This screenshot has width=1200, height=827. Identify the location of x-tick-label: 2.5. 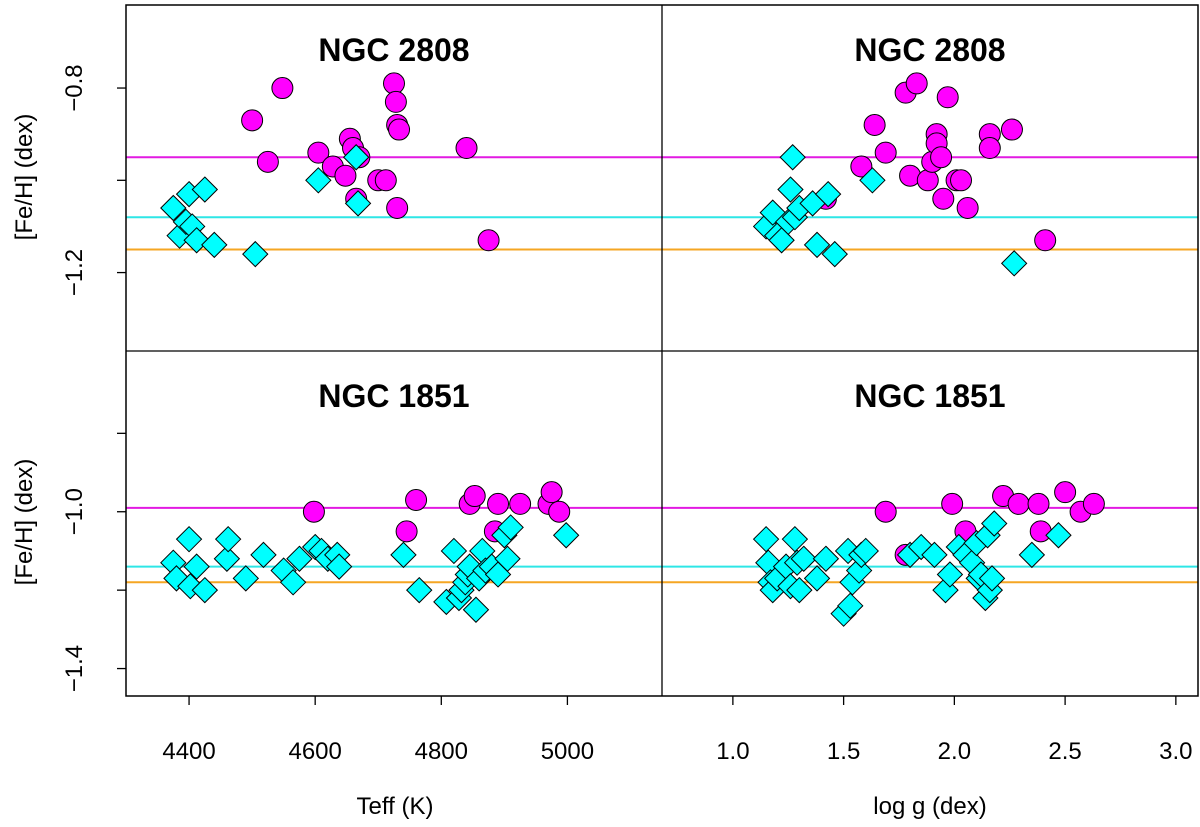
(1064, 751).